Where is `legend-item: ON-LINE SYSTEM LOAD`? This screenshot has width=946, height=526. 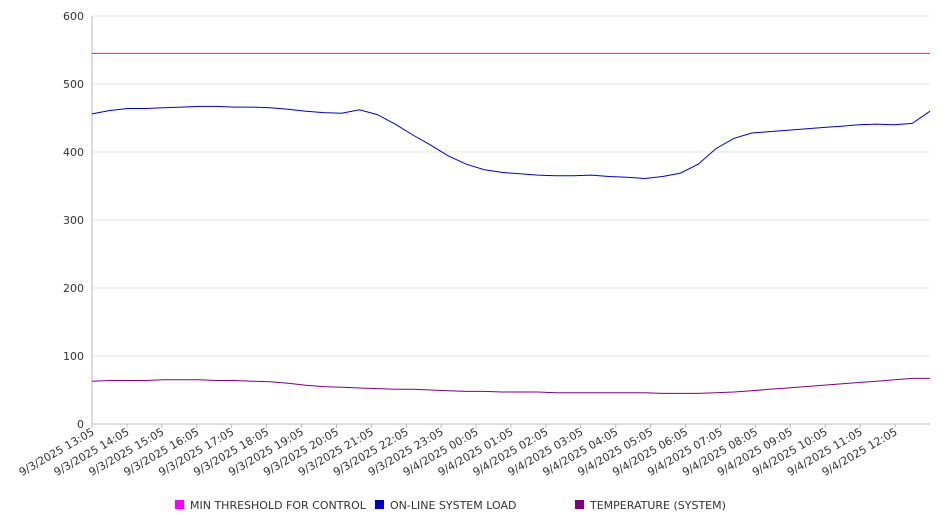 legend-item: ON-LINE SYSTEM LOAD is located at coordinates (445, 505).